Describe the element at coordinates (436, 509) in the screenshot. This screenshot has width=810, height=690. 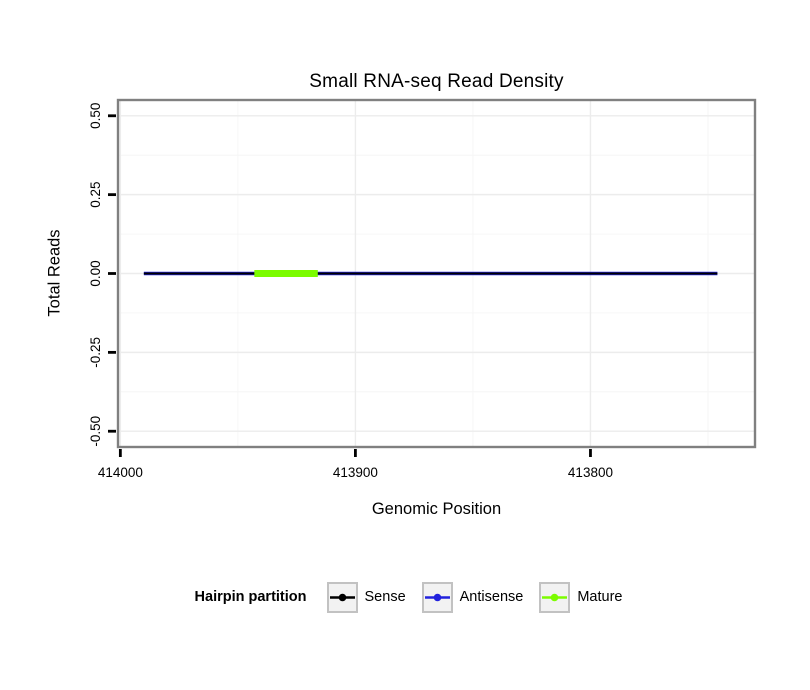
I see `x-axis-title: Genomic Position` at that location.